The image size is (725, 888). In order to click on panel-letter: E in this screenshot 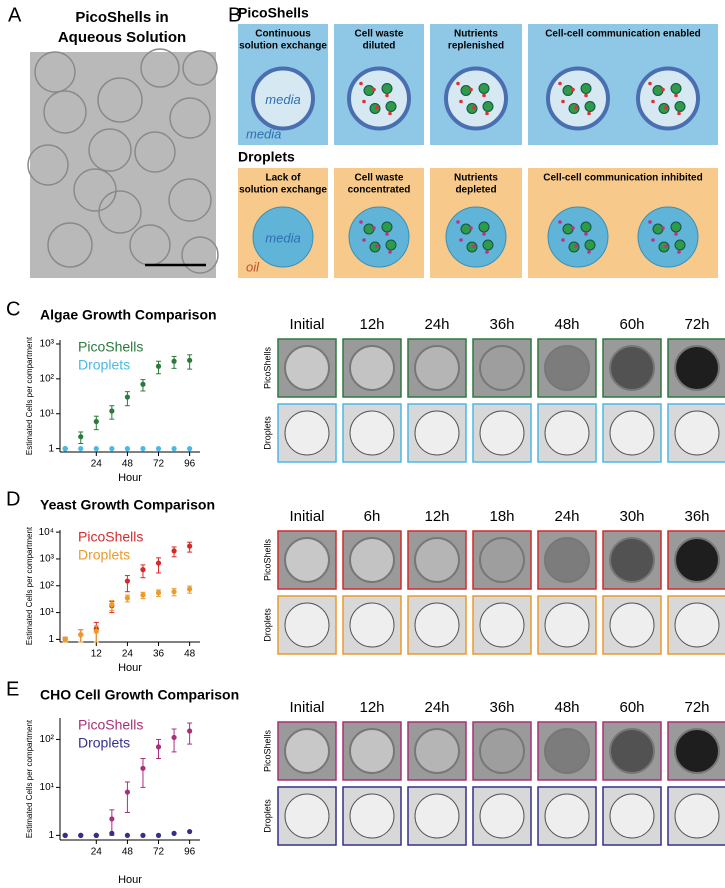, I will do `click(12, 689)`.